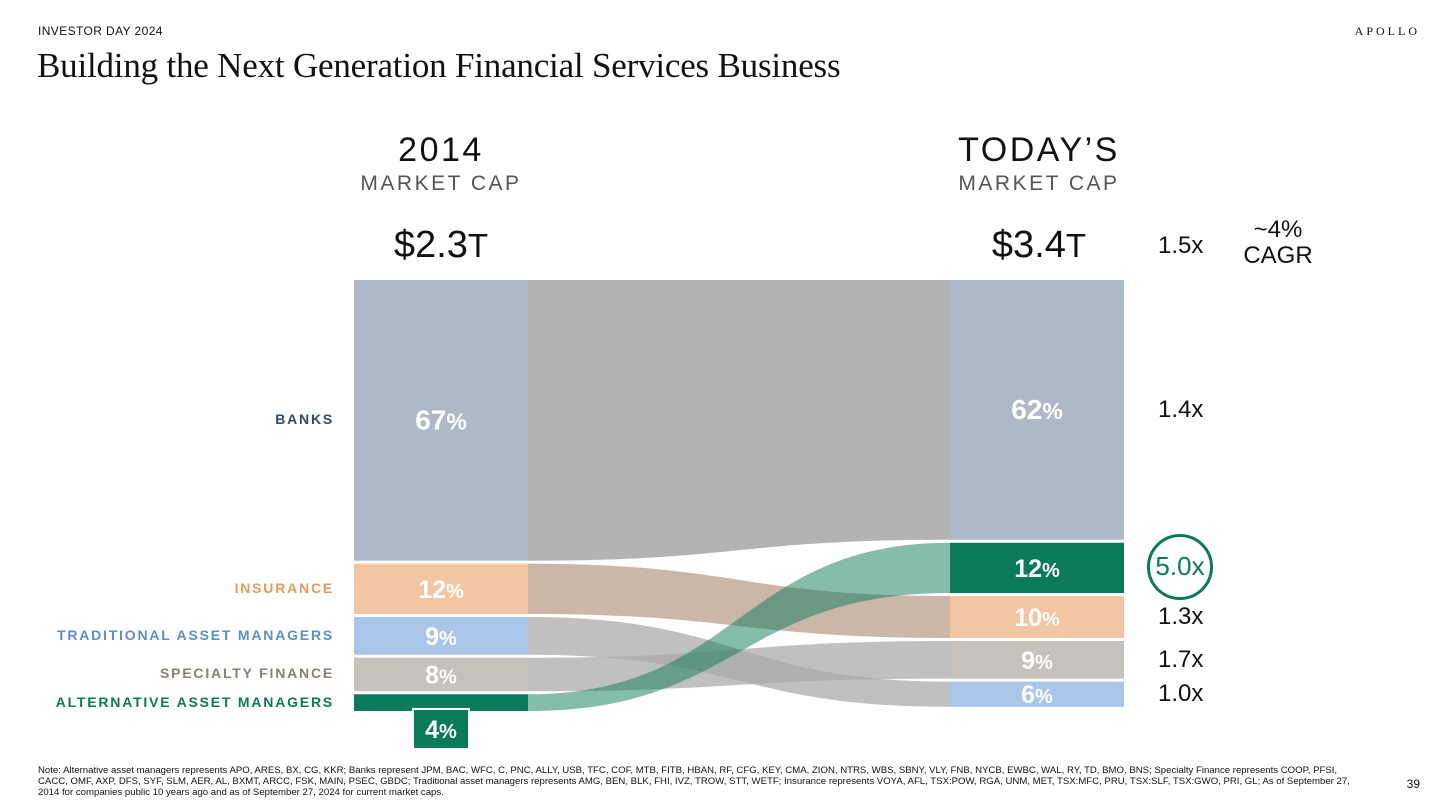 This screenshot has height=810, width=1456. I want to click on value-2014-traditional: 9%, so click(441, 637).